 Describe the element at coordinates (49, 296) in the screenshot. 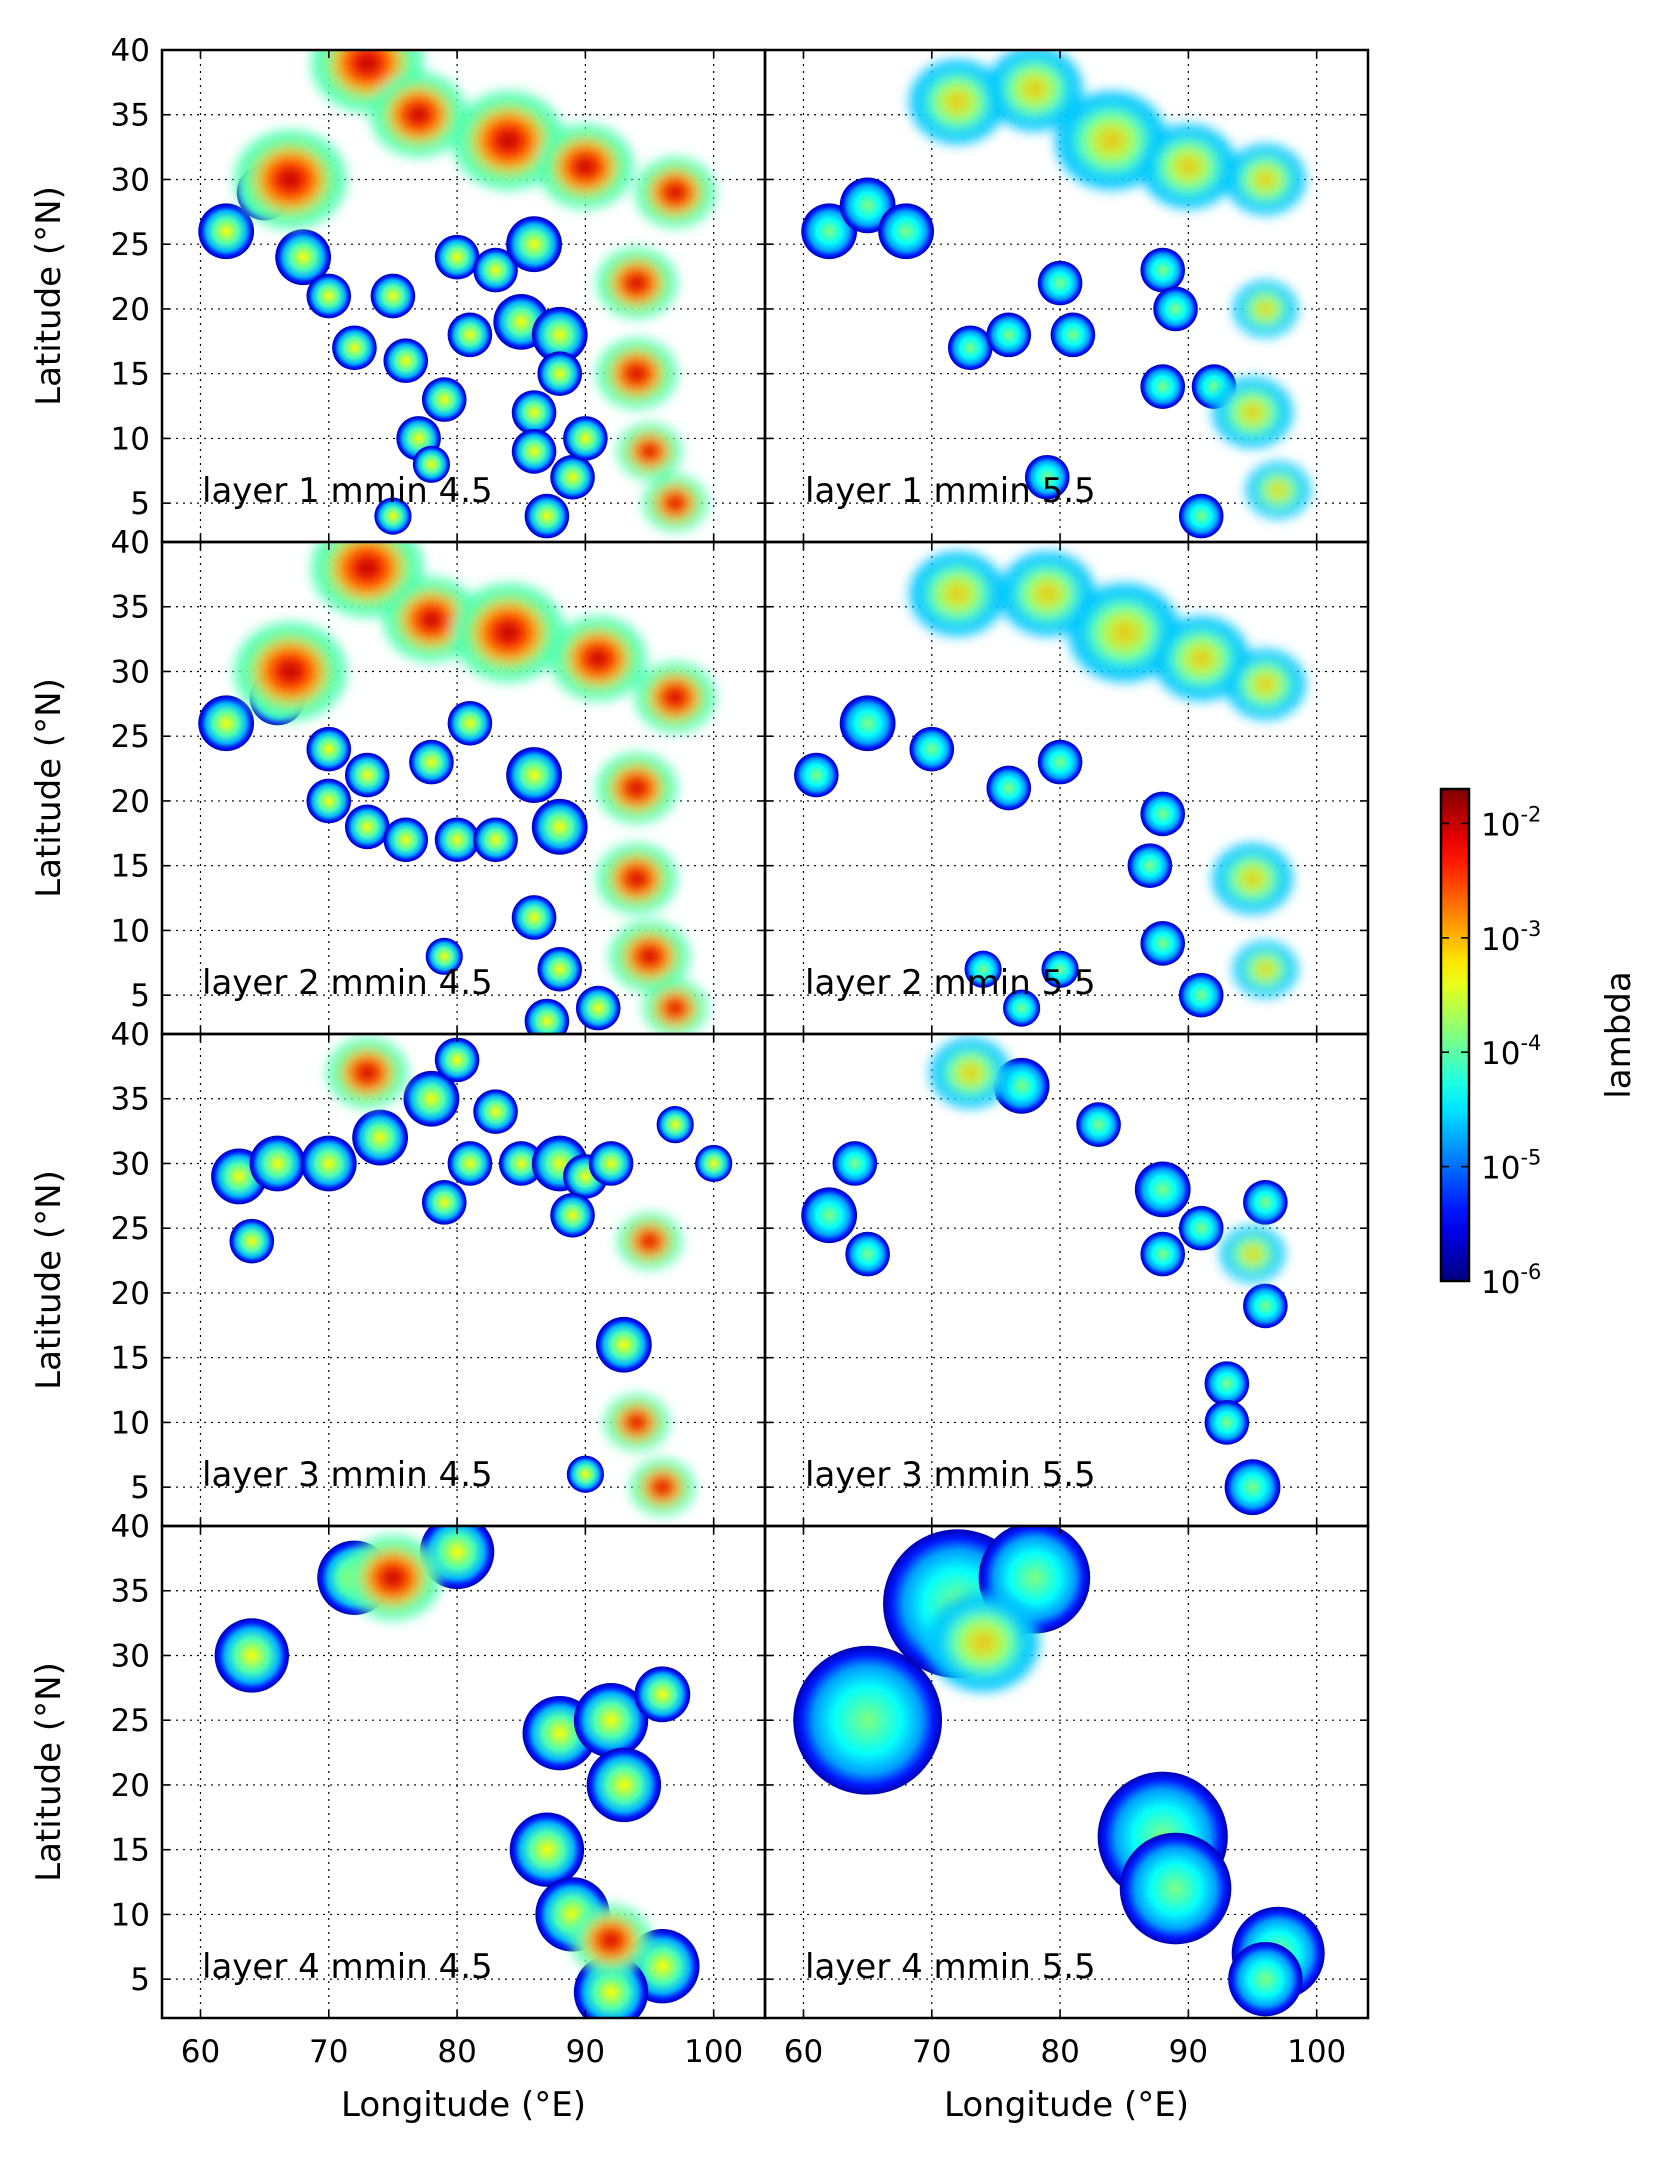

I see `y-axis-label: Latitude (°N)` at that location.